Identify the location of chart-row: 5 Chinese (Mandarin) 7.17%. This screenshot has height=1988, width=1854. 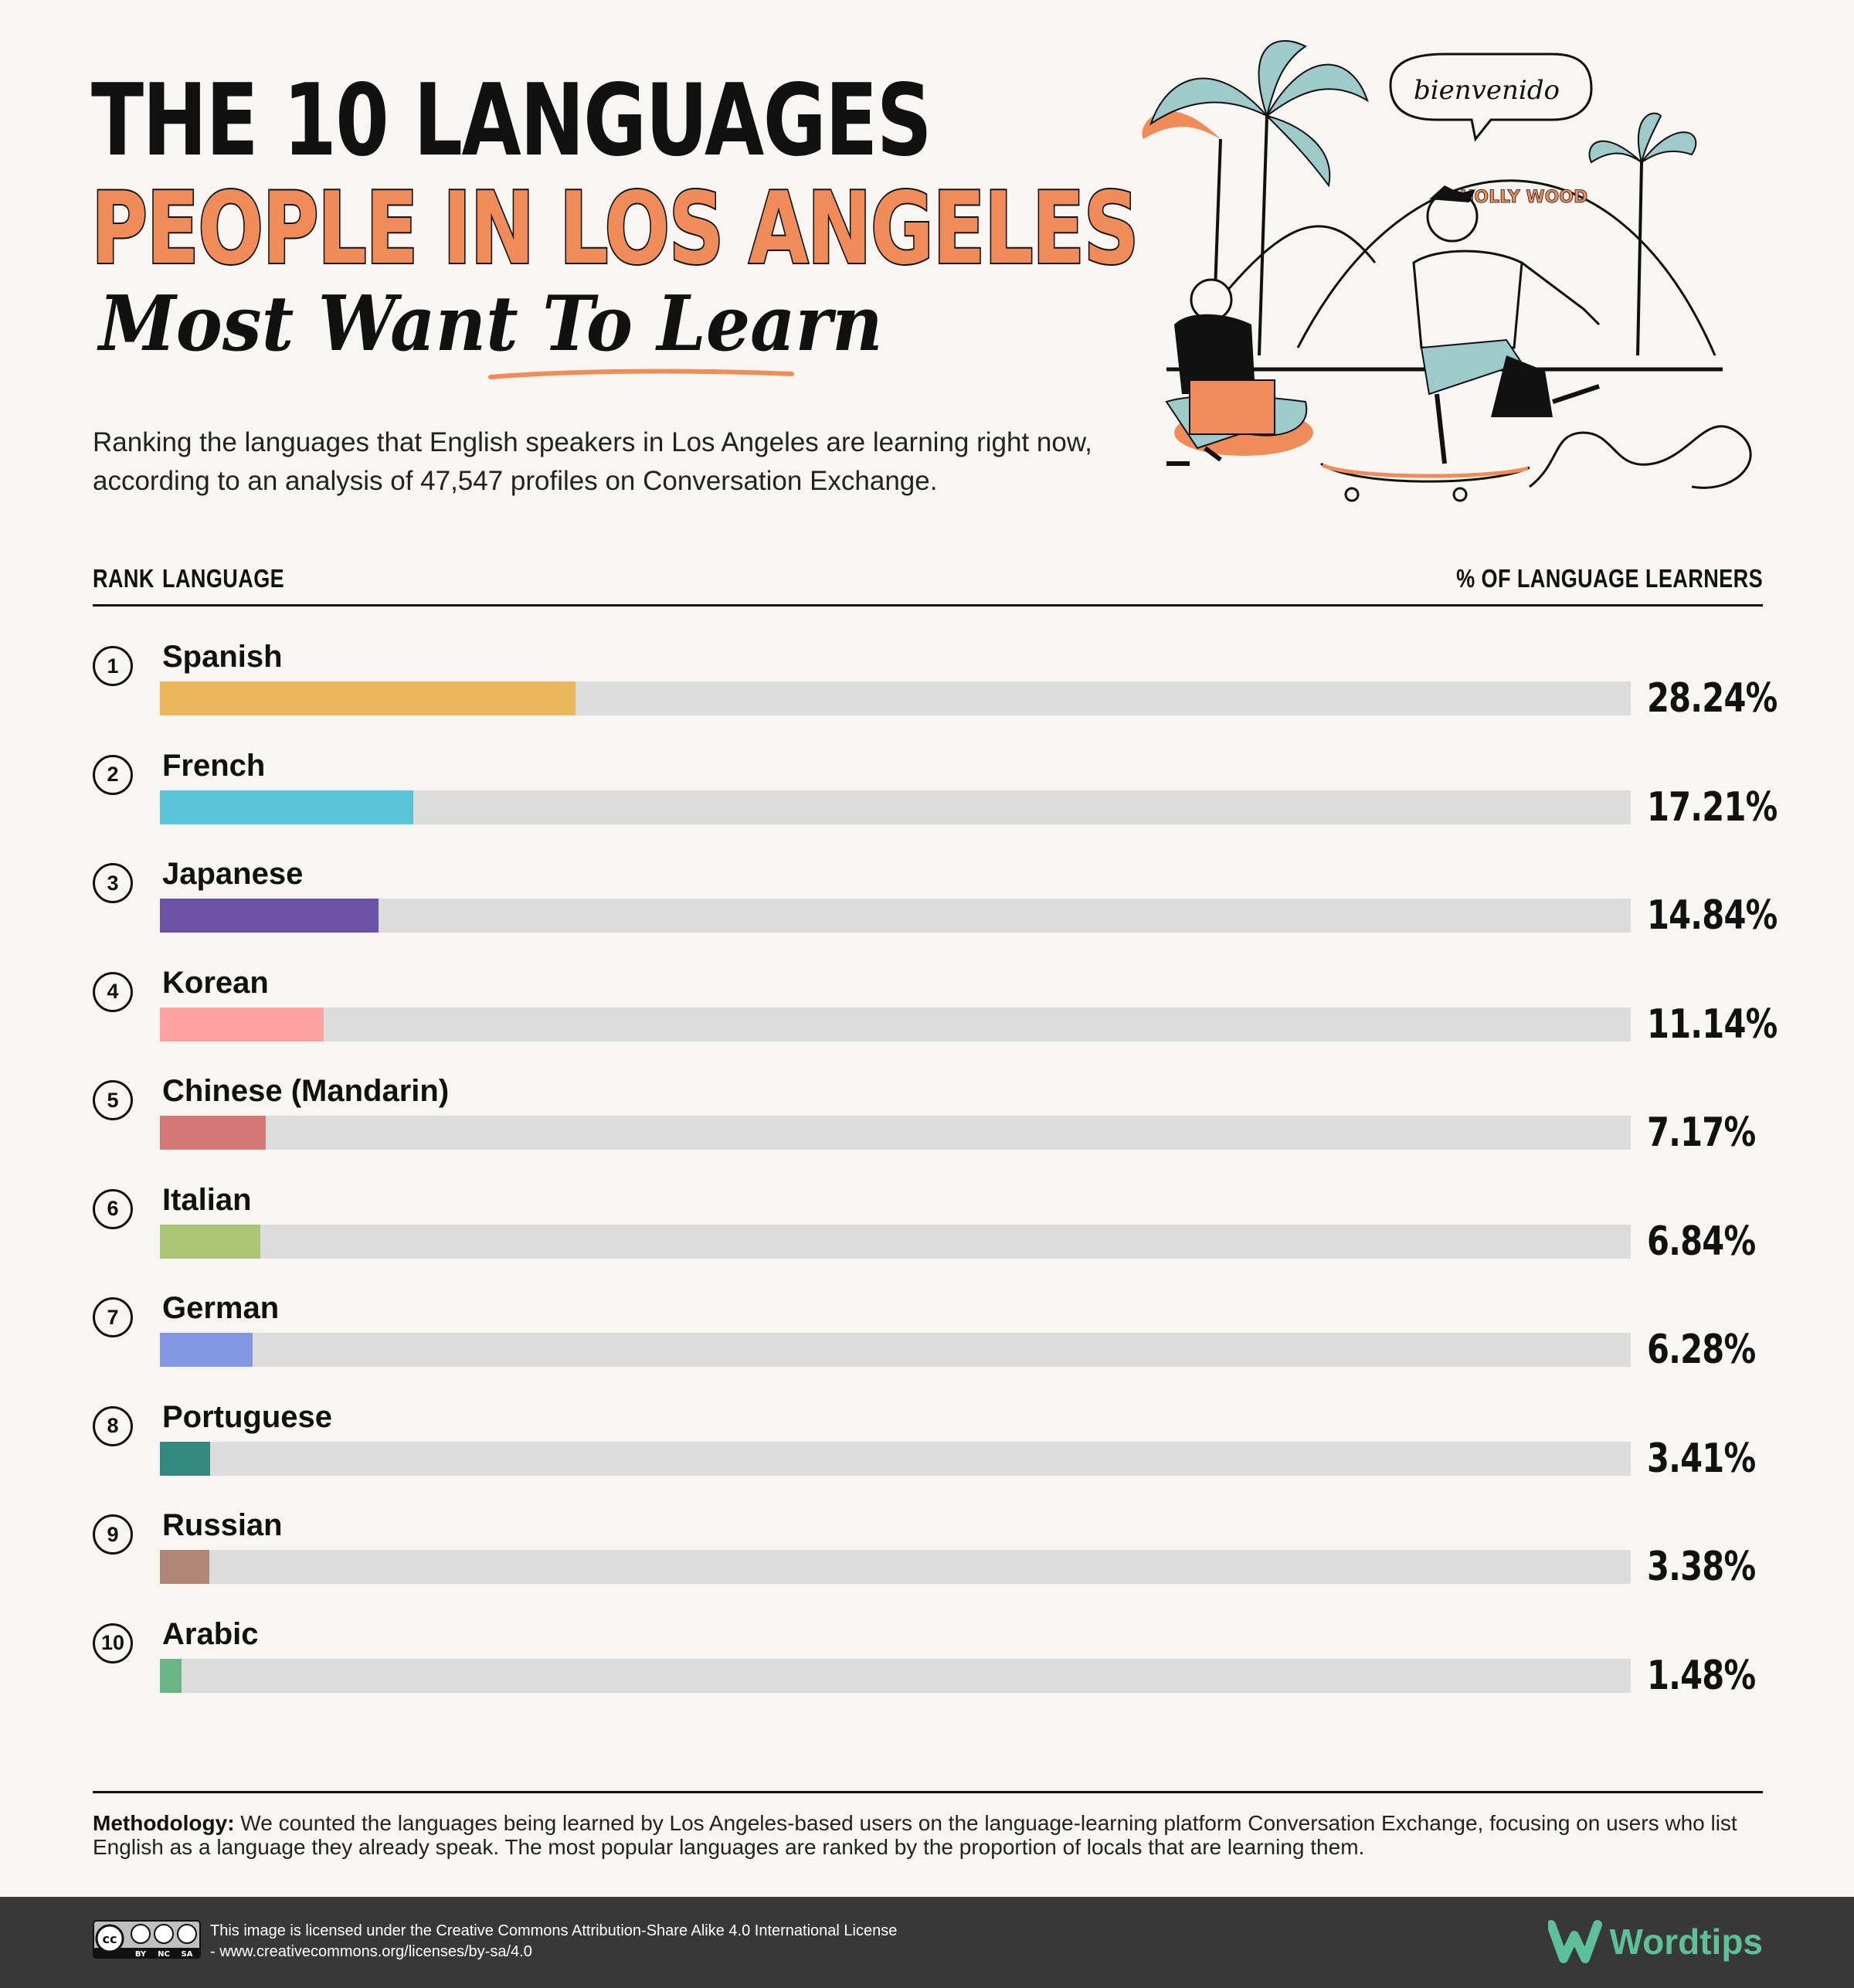
(927, 1129).